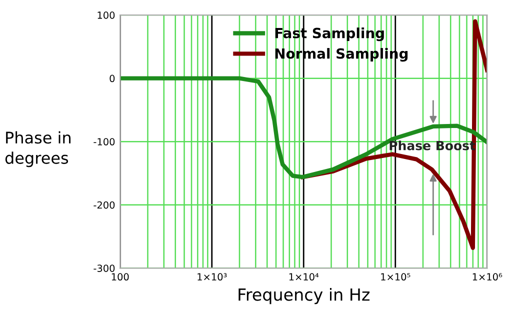  I want to click on y-tick-label: 0, so click(112, 78).